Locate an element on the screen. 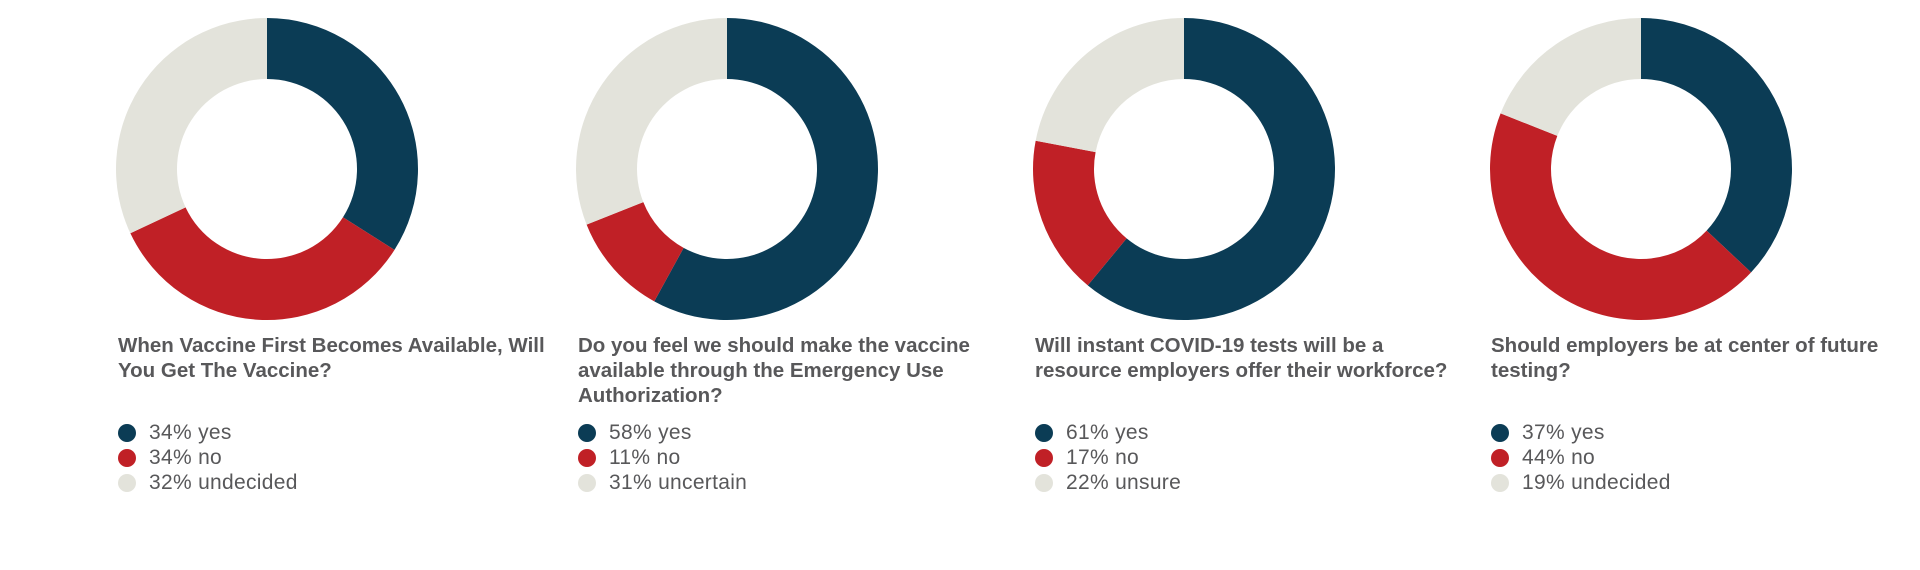 The width and height of the screenshot is (1920, 570). legend-item: 31% uncertain is located at coordinates (662, 482).